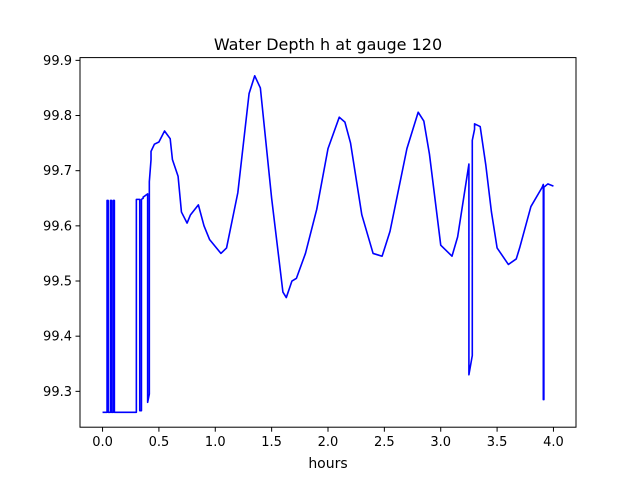 This screenshot has height=484, width=640. I want to click on y-tick-label: 99.6, so click(57, 226).